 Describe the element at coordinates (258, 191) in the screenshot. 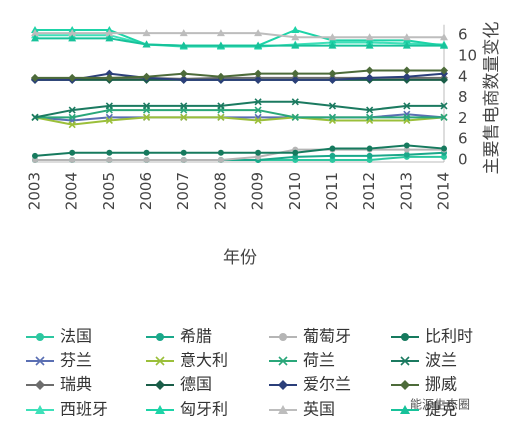

I see `x-tick-label: 2009` at that location.